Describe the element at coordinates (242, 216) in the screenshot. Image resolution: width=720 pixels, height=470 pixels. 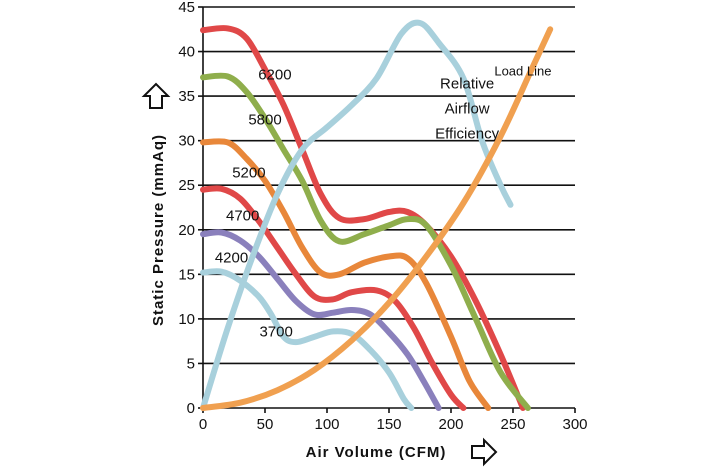
I see `annotation-4700: 4700` at that location.